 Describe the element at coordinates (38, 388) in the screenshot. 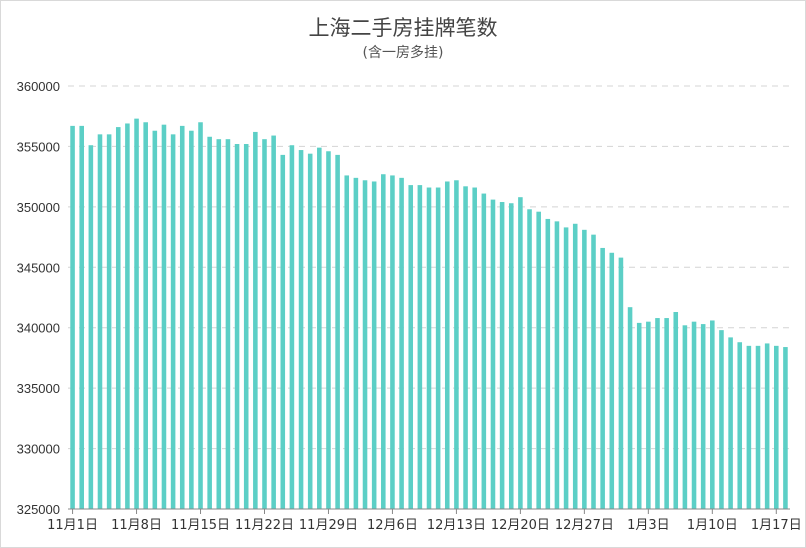

I see `y-tick-label: 335000` at that location.